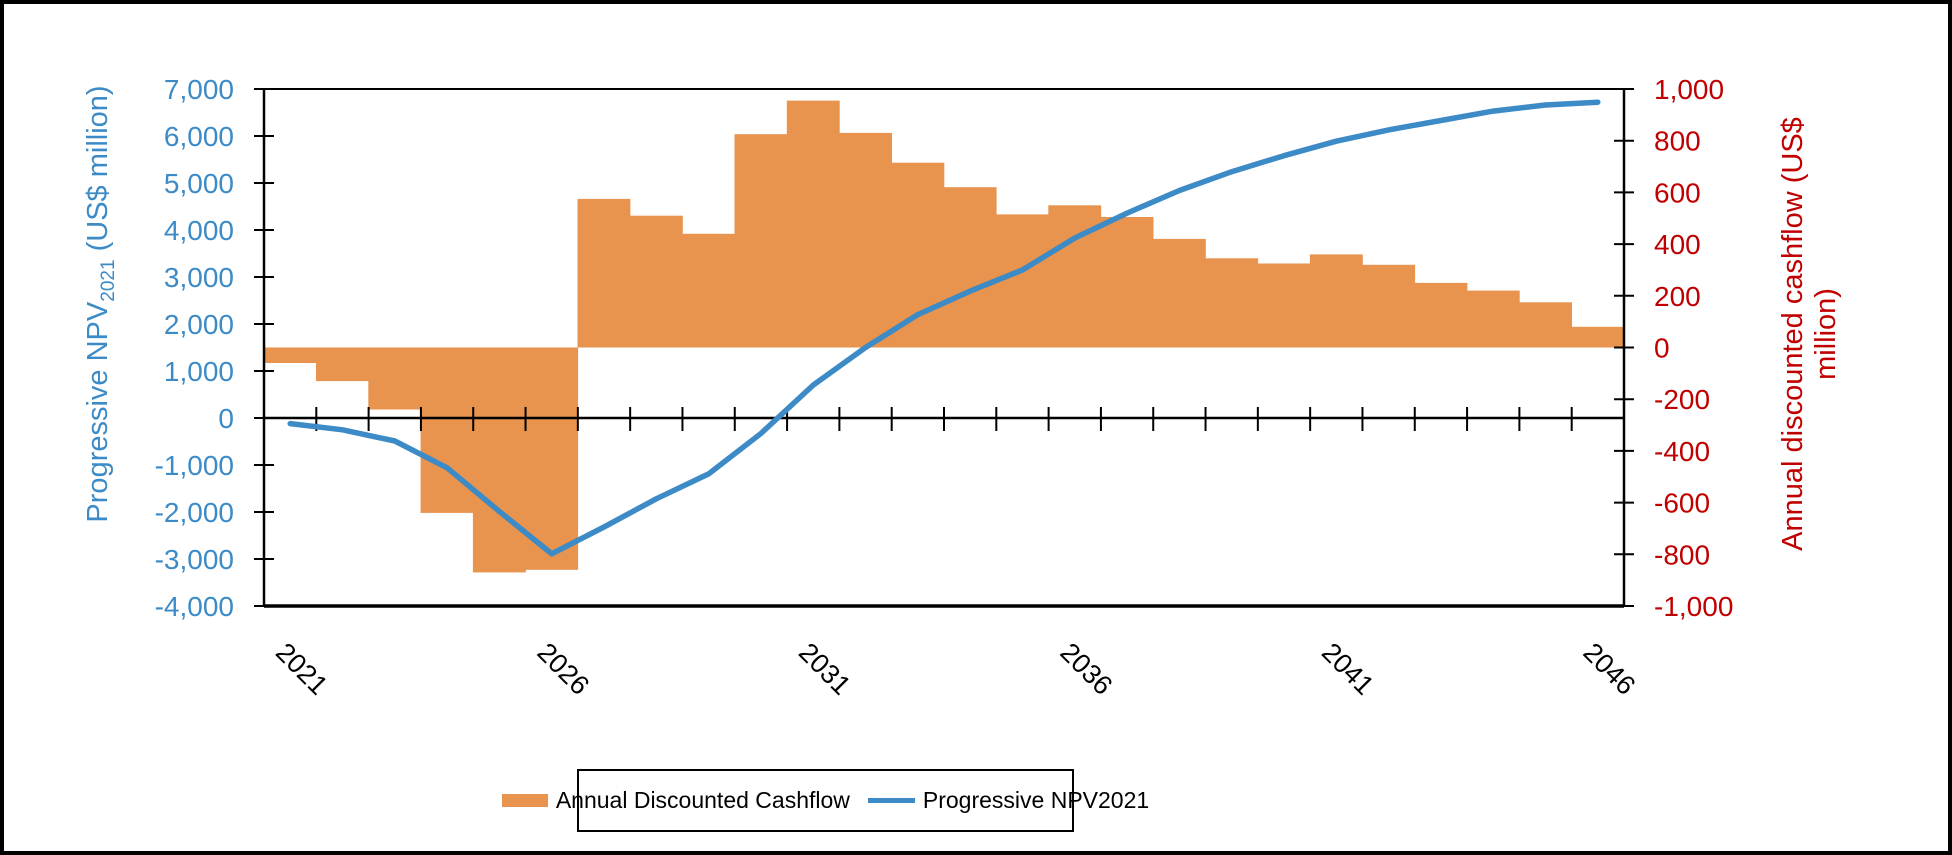 This screenshot has height=855, width=1952. What do you see at coordinates (702, 800) in the screenshot?
I see `legend-label-bars: Annual Discounted Cashflow` at bounding box center [702, 800].